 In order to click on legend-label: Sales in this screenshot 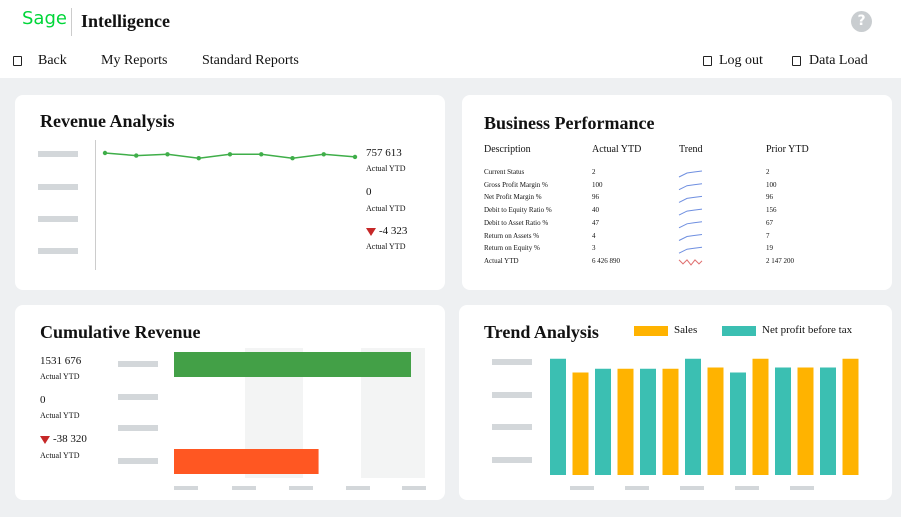, I will do `click(686, 330)`.